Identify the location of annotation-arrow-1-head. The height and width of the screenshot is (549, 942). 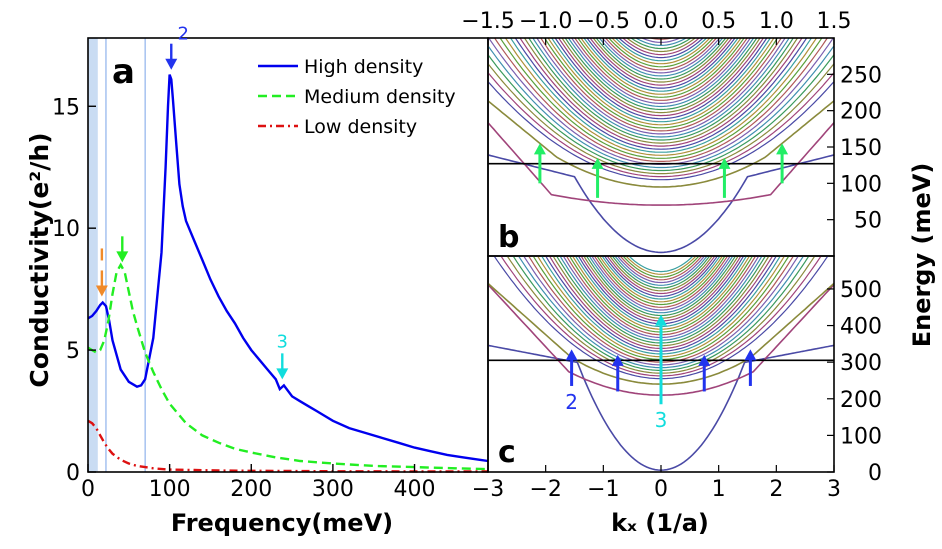
(122, 257).